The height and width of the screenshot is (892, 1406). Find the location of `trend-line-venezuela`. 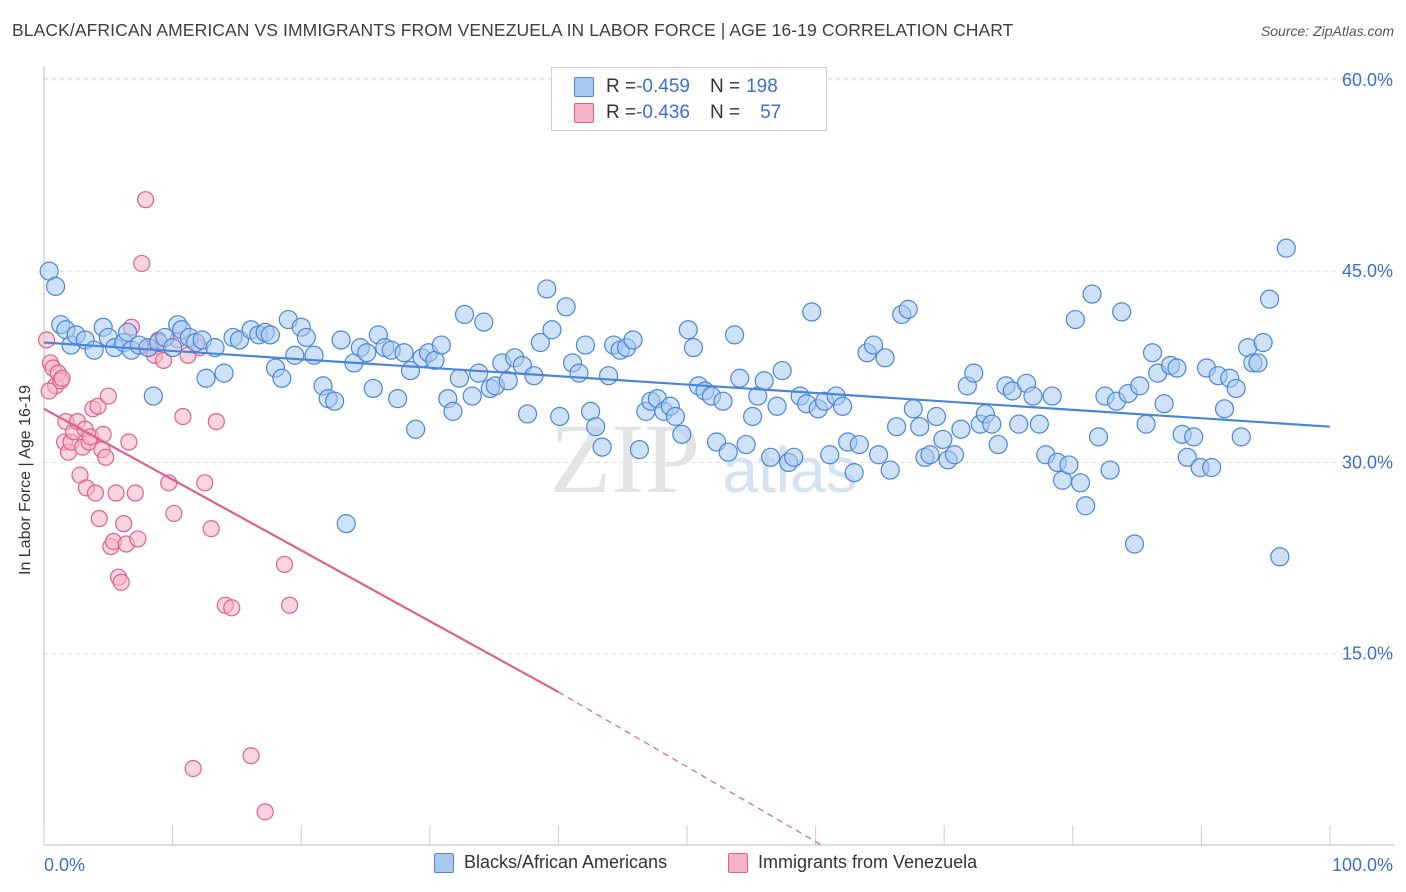

trend-line-venezuela is located at coordinates (301, 550).